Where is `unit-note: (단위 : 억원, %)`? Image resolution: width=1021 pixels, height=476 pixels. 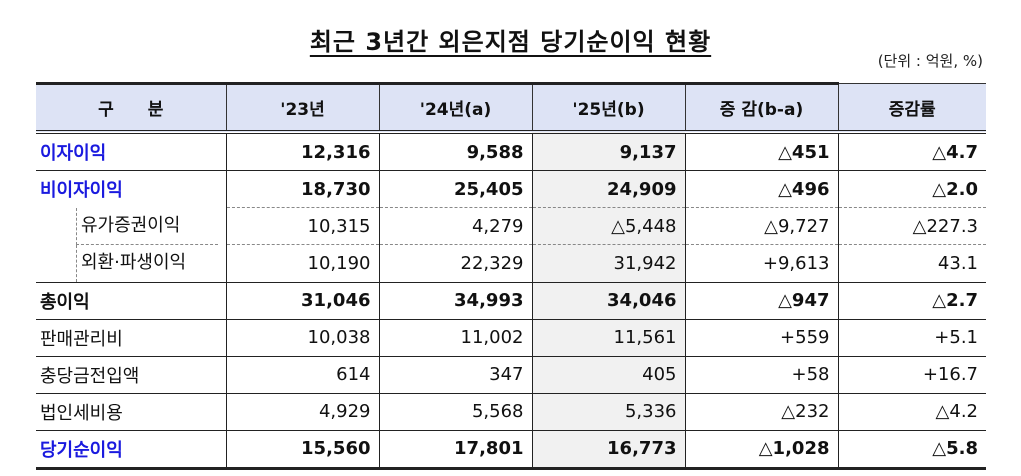
unit-note: (단위 : 억원, %) is located at coordinates (930, 61).